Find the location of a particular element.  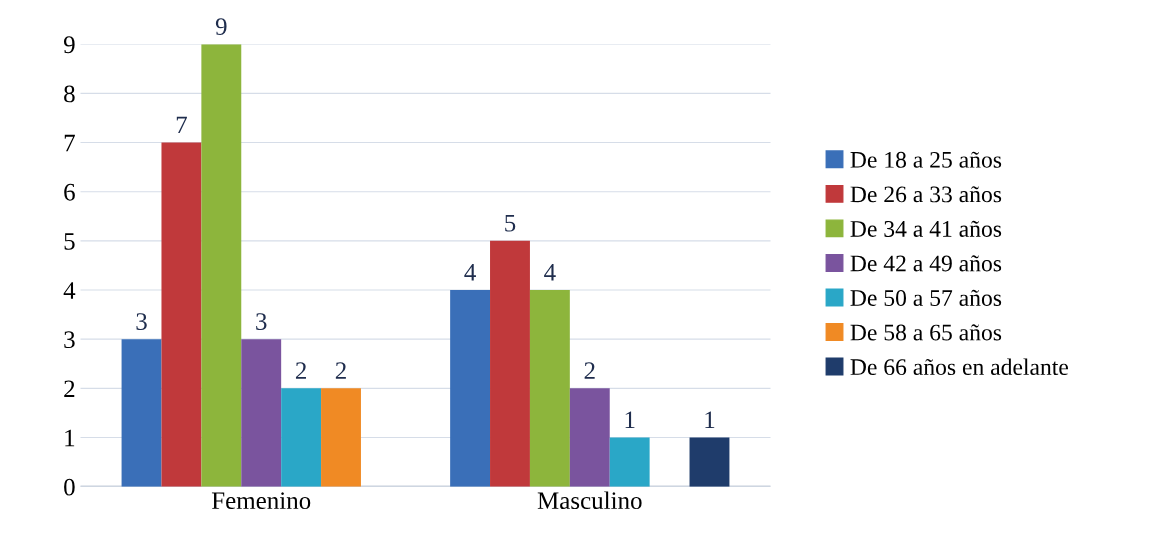

y-tick-label: 4 is located at coordinates (69, 290).